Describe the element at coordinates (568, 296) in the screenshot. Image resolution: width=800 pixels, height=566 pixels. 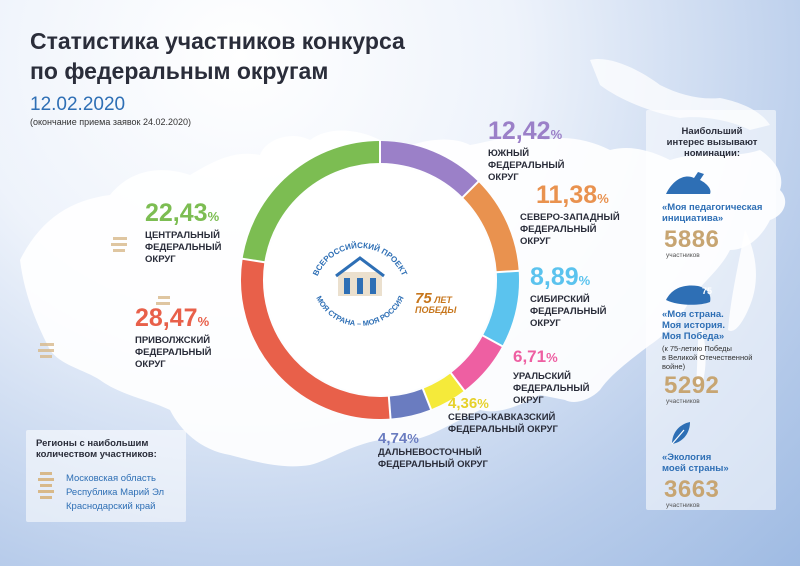
I see `label-siberia: 8,89% СИБИРСКИЙ ФЕДЕРАЛЬНЫЙ ОКРУГ` at that location.